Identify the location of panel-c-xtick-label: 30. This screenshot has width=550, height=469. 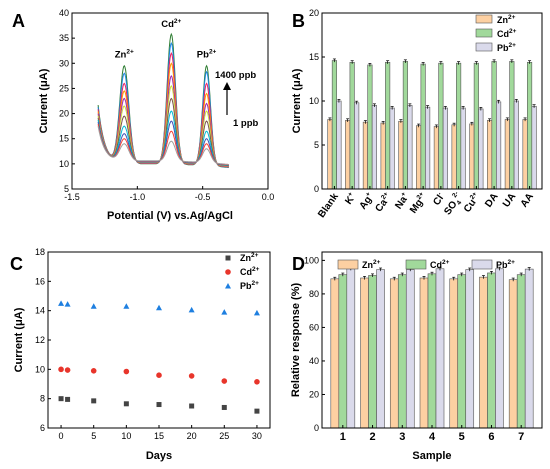
(257, 436).